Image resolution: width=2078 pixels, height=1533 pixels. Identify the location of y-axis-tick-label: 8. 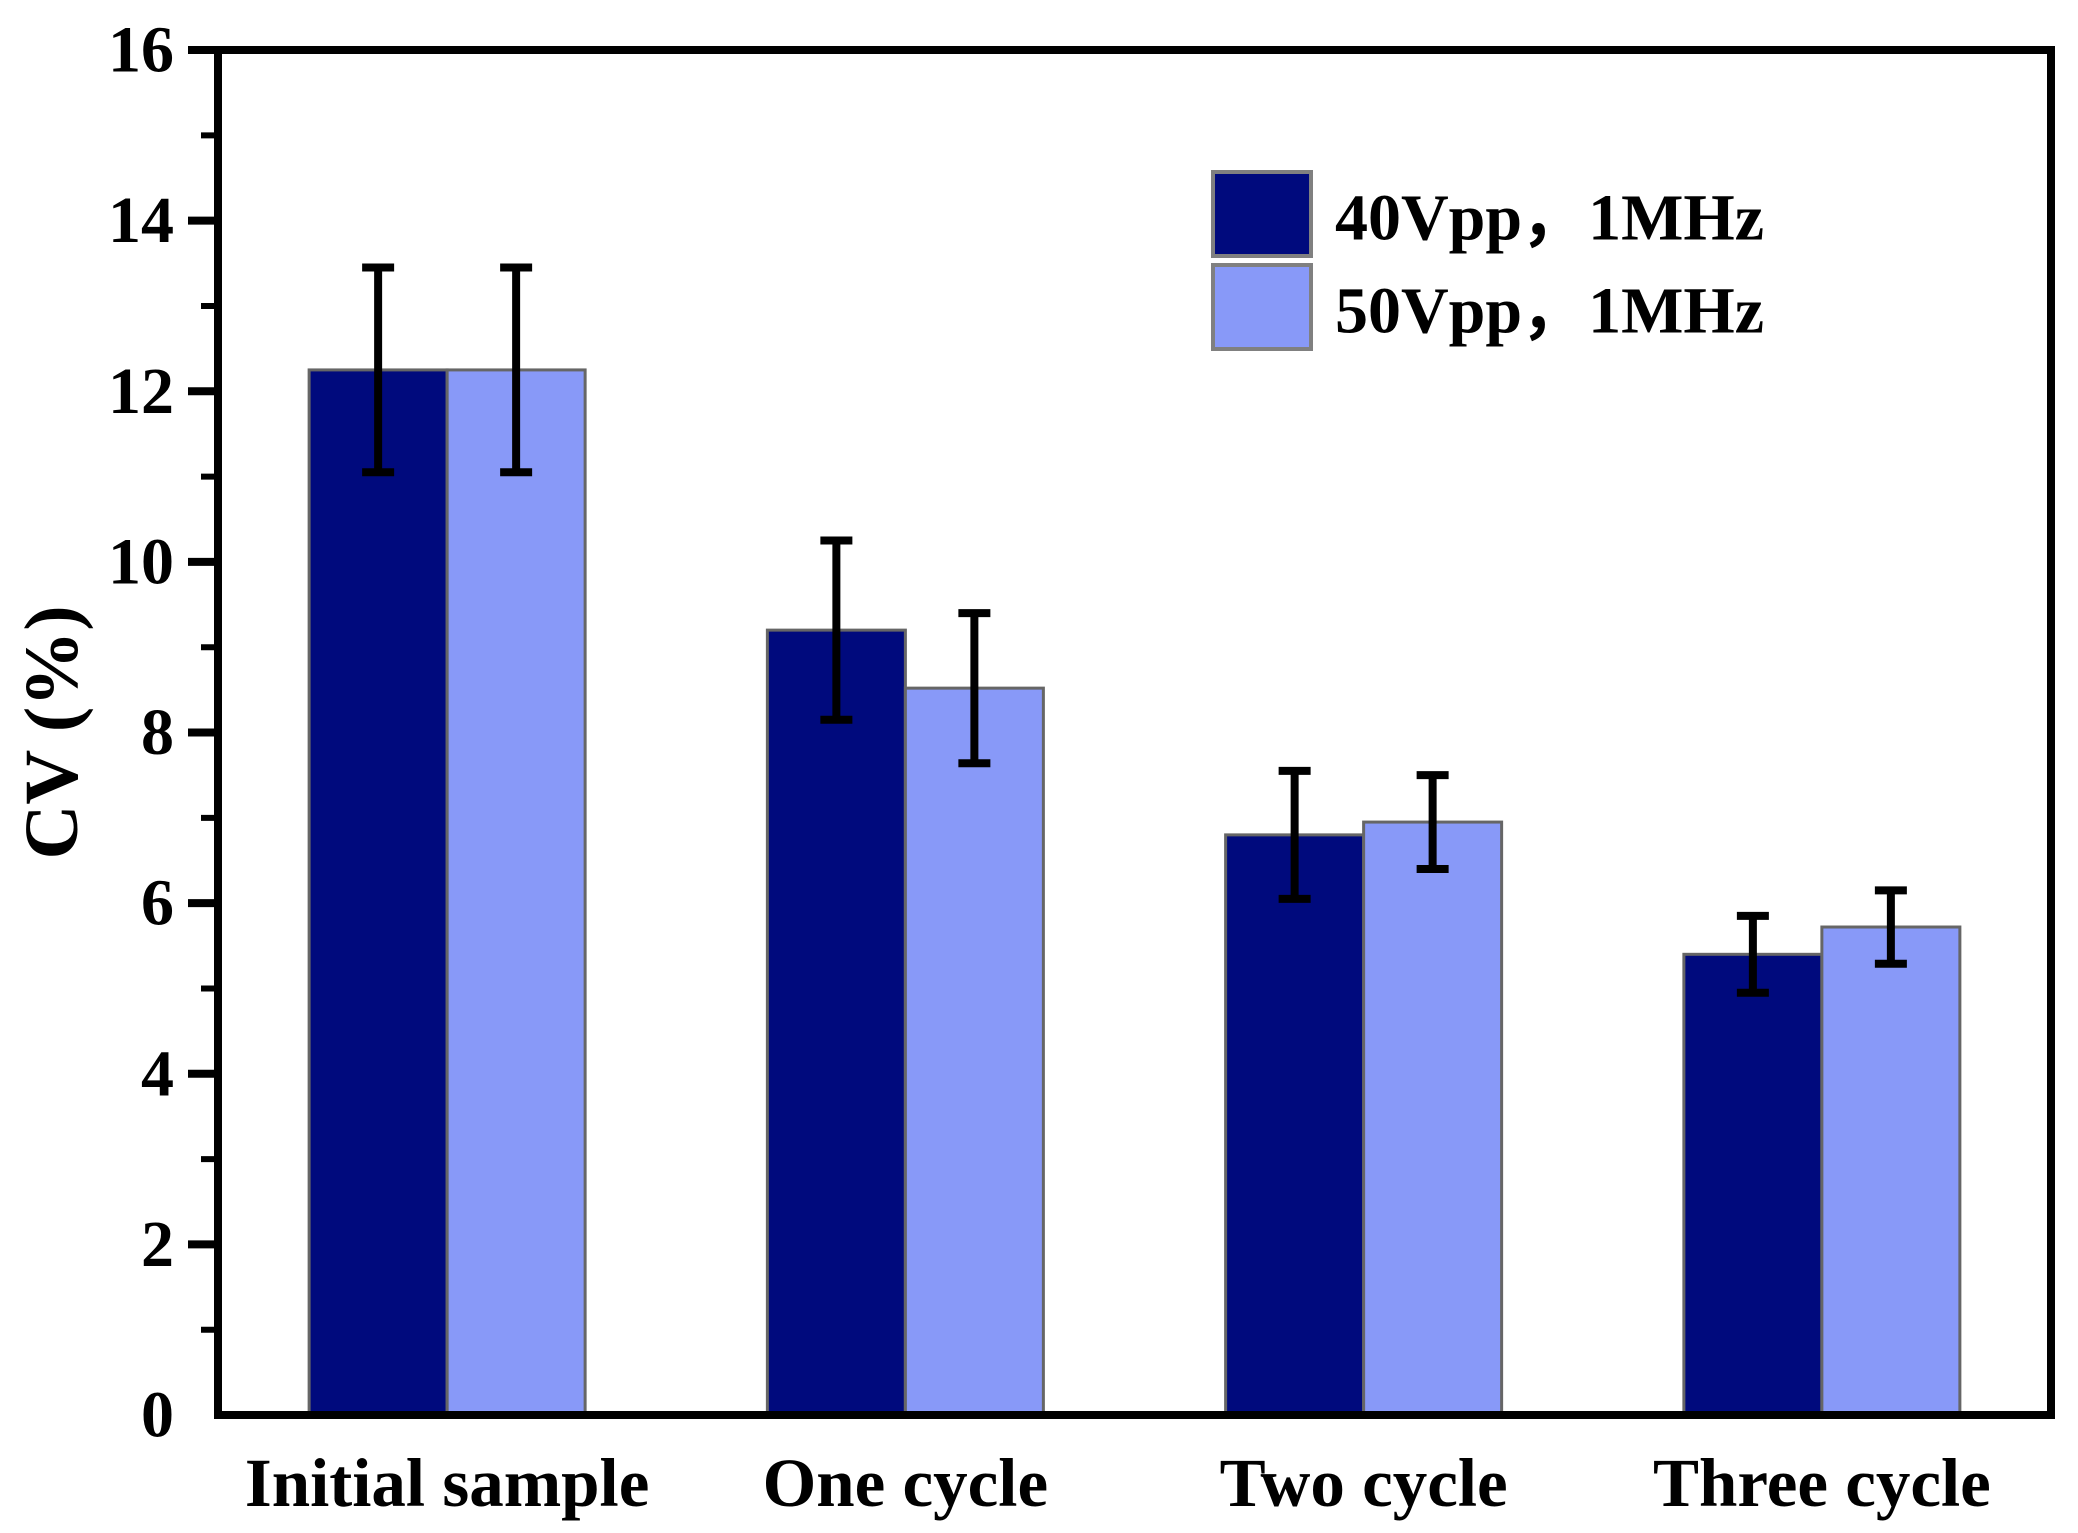
(157, 732).